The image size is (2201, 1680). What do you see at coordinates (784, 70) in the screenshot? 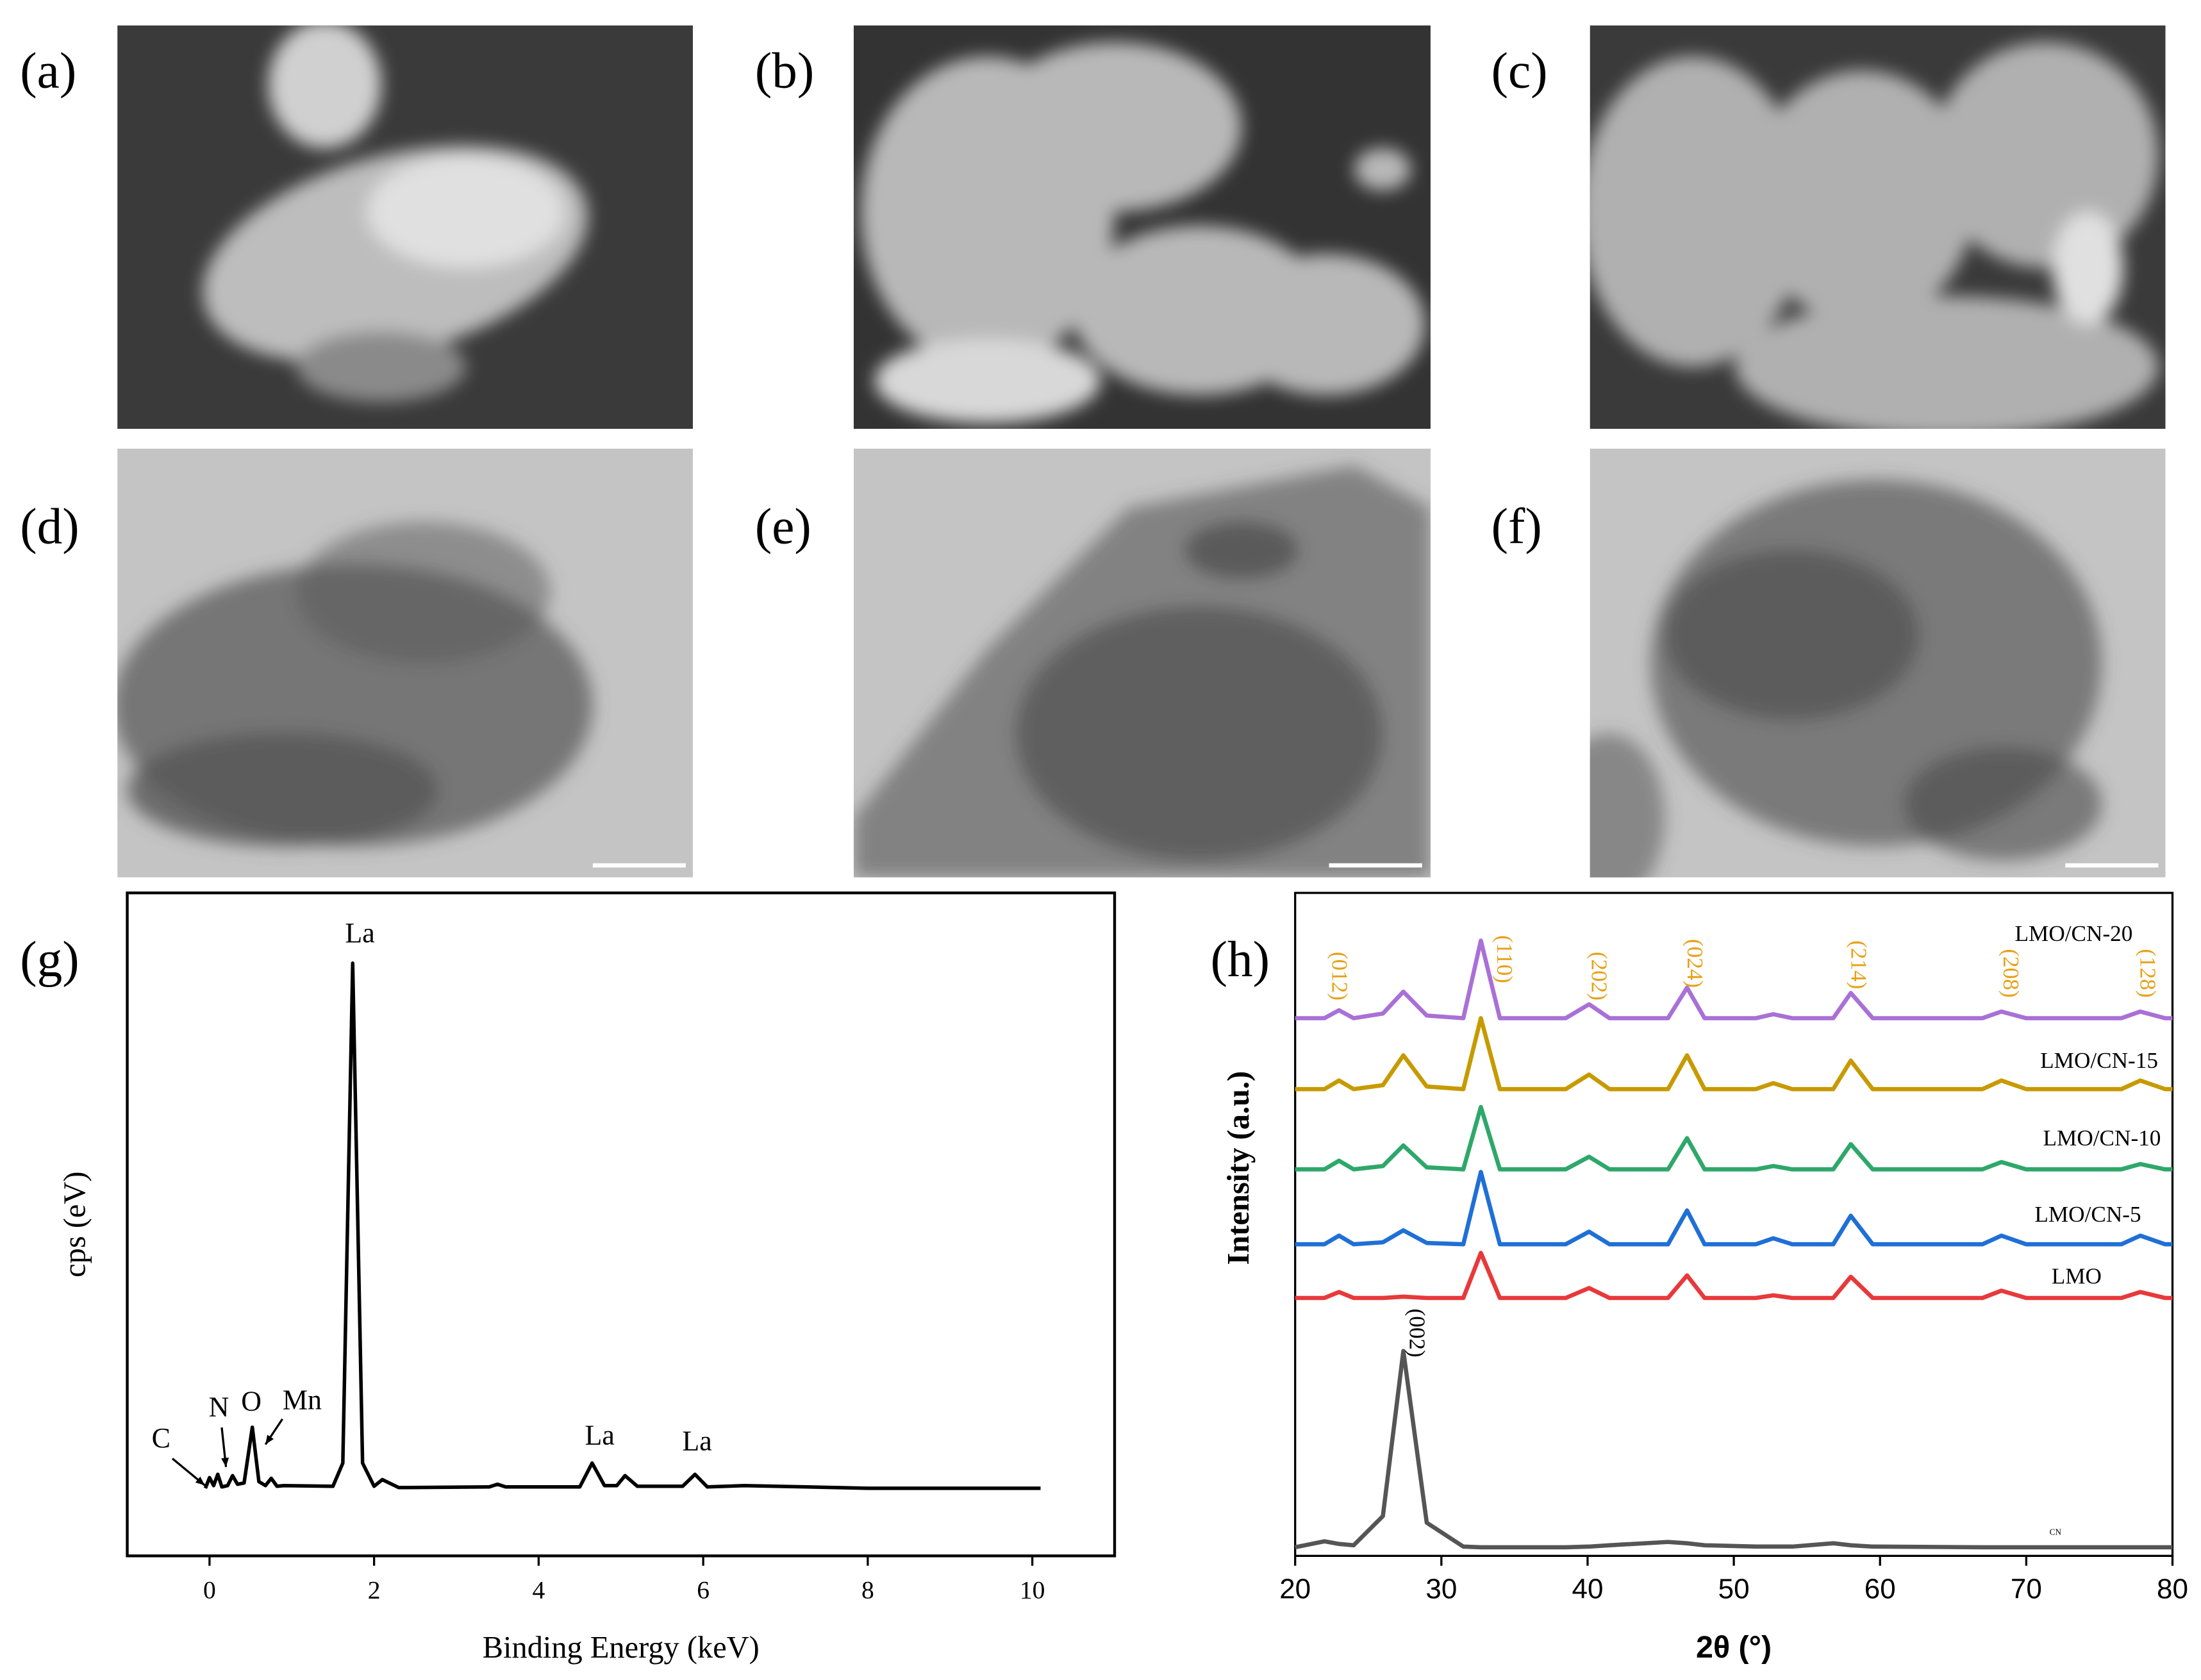
I see `panel-label: (b)` at bounding box center [784, 70].